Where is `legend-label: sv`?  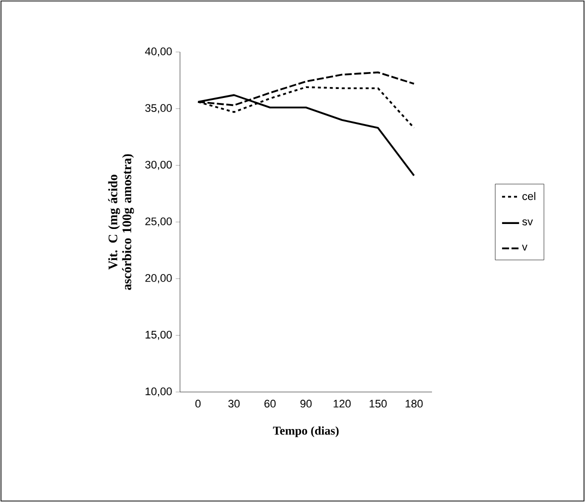
legend-label: sv is located at coordinates (527, 222).